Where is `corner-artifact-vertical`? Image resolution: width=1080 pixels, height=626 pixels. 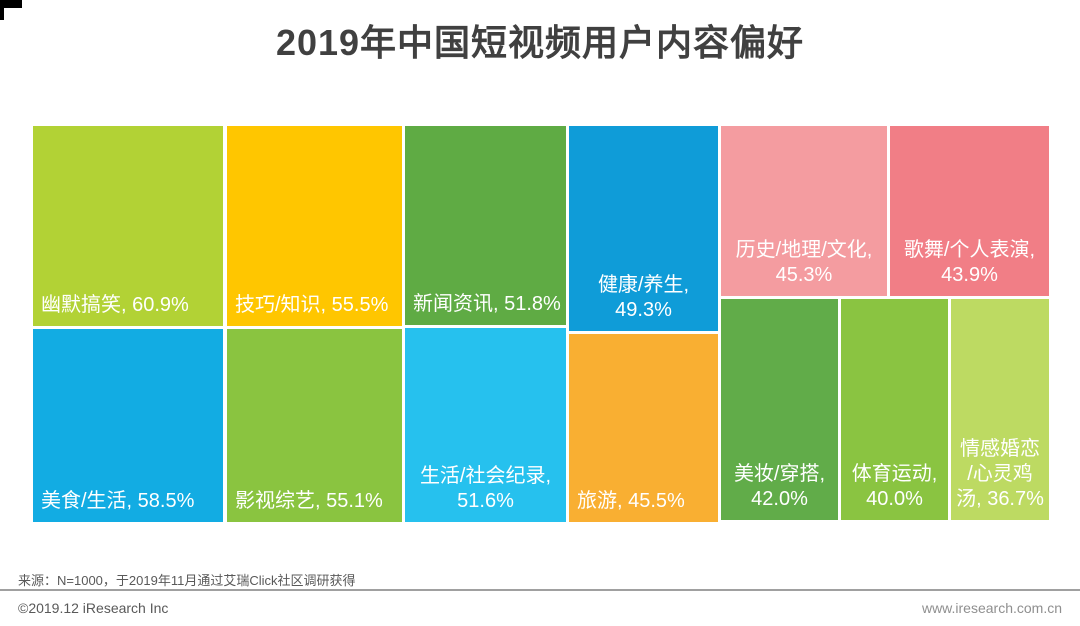
corner-artifact-vertical is located at coordinates (2, 10).